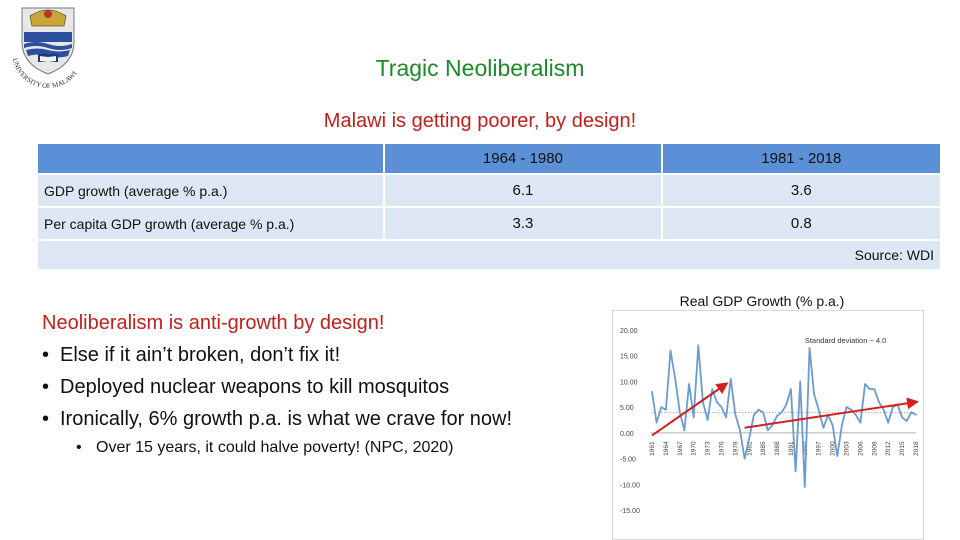 This screenshot has height=540, width=960. What do you see at coordinates (763, 448) in the screenshot?
I see `x-tick-label: 1985` at bounding box center [763, 448].